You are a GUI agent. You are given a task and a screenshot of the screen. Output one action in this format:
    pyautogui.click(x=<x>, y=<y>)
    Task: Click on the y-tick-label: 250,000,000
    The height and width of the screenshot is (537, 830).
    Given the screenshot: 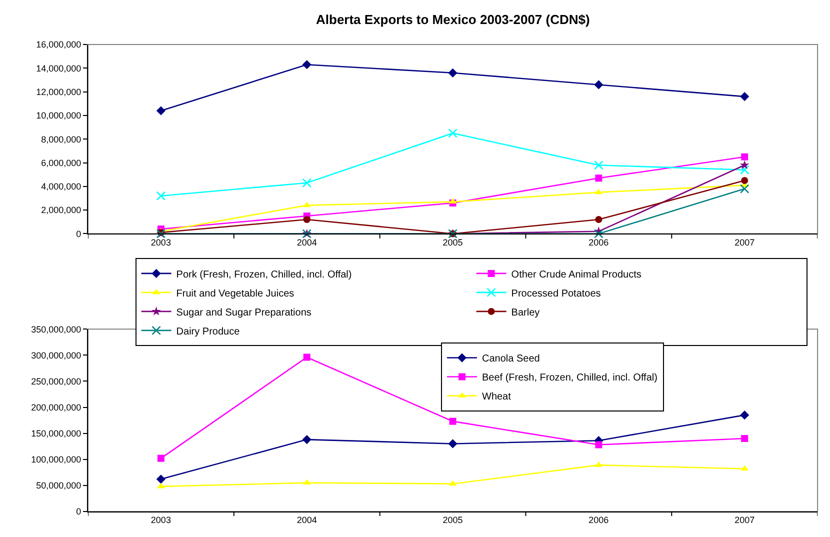 What is the action you would take?
    pyautogui.click(x=56, y=381)
    